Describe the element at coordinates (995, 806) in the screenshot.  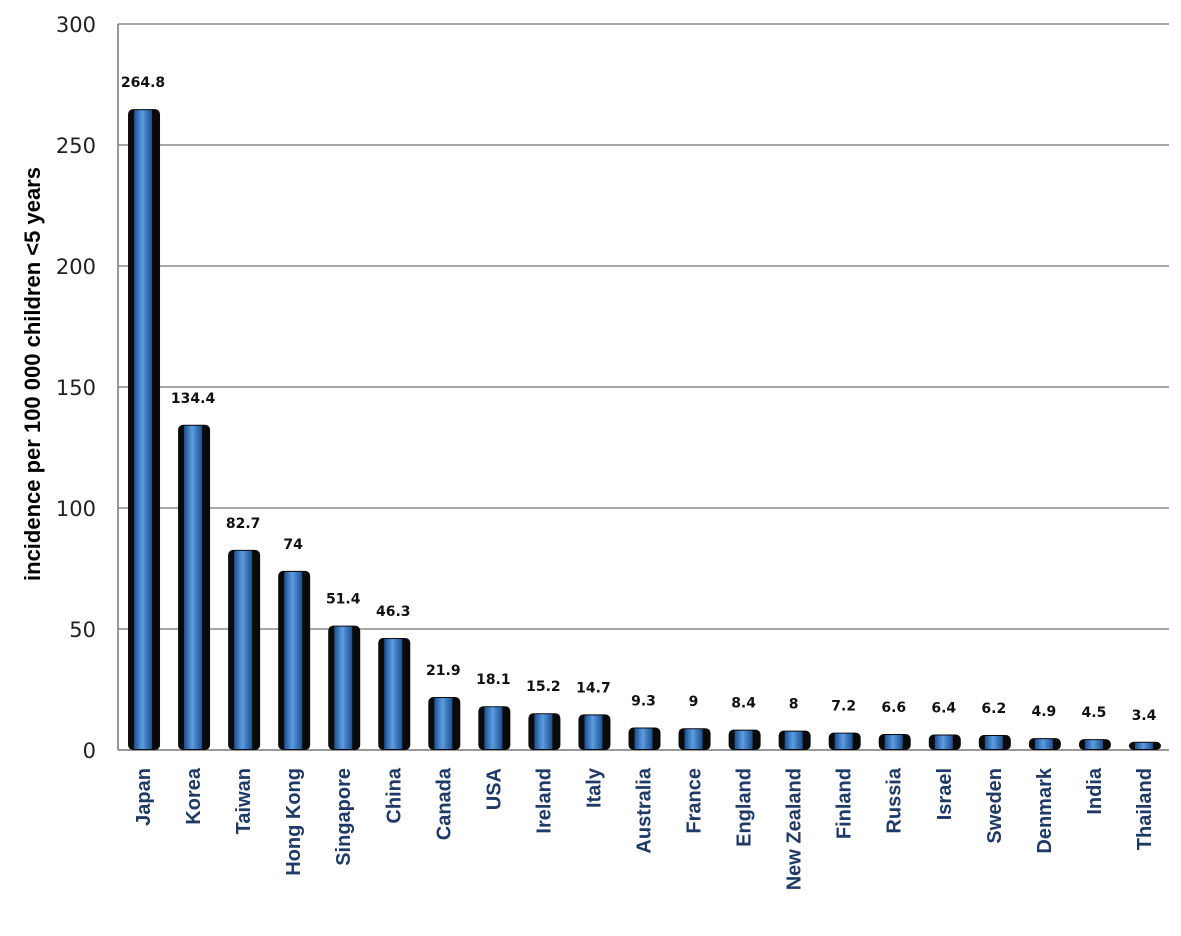
I see `x-category-label: Sweden` at that location.